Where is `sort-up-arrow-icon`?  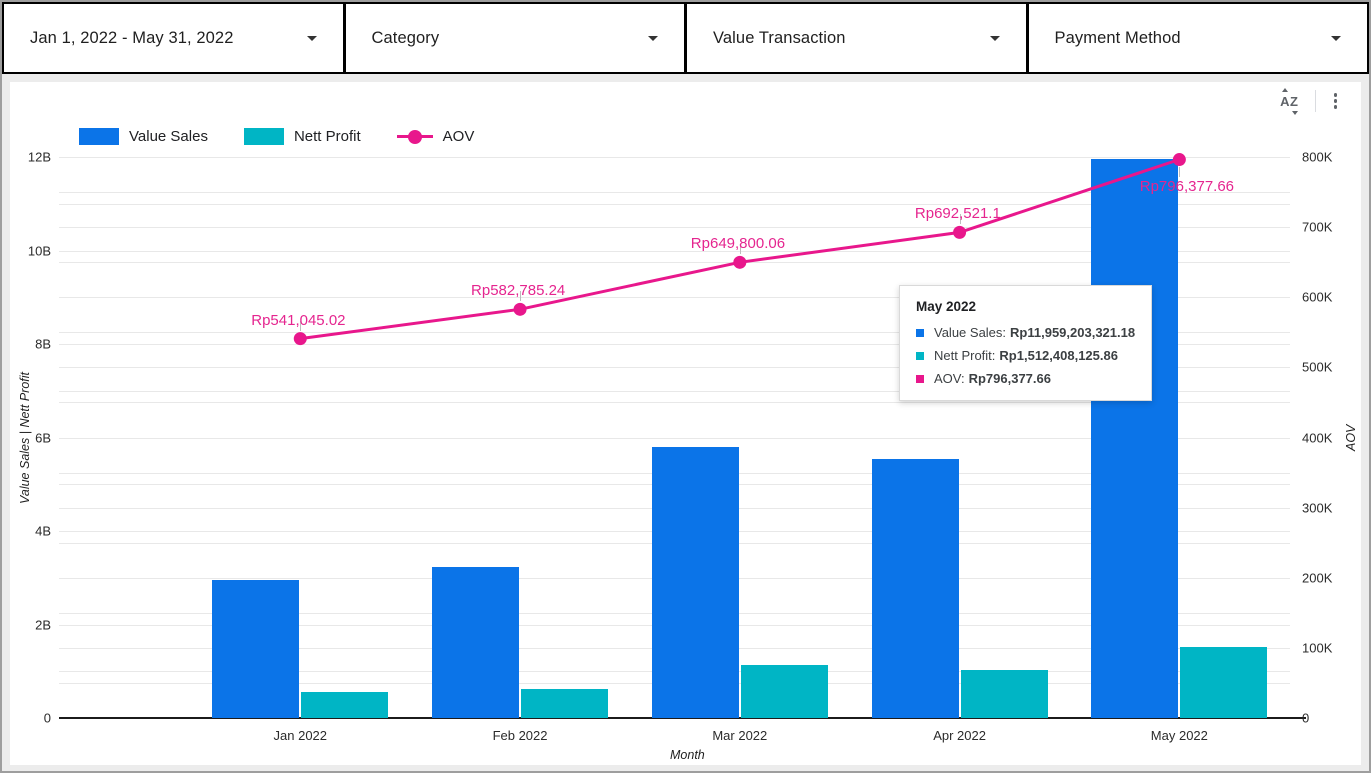 sort-up-arrow-icon is located at coordinates (1285, 89).